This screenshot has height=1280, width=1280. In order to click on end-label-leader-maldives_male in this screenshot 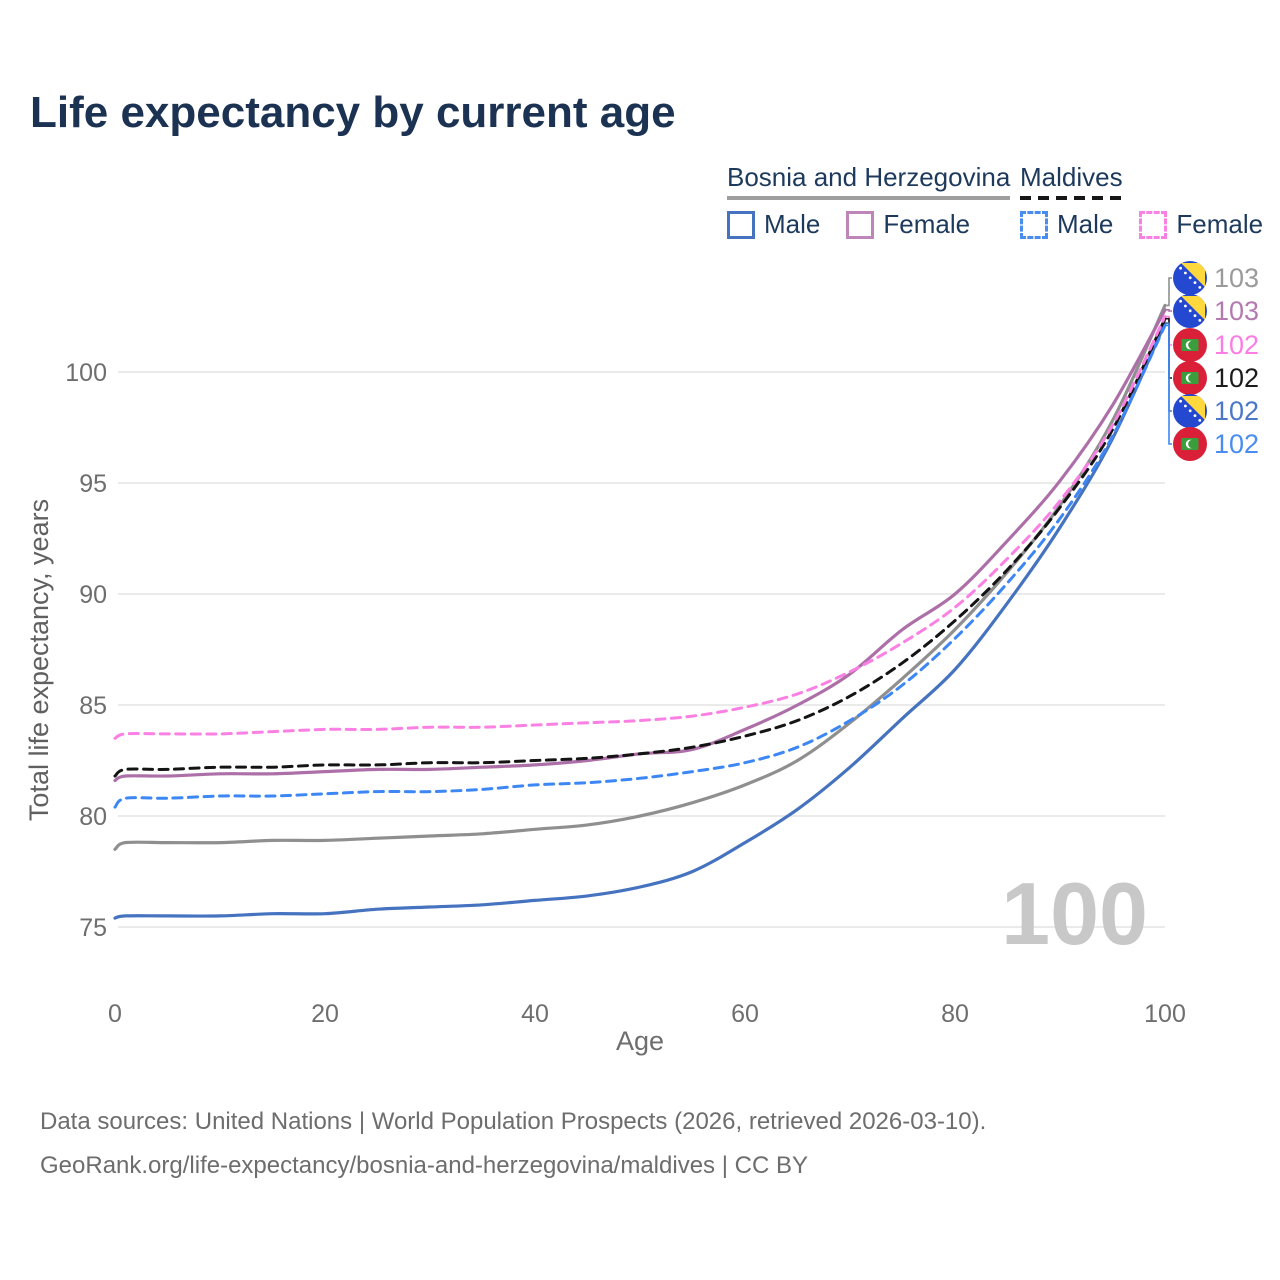, I will do `click(1168, 384)`.